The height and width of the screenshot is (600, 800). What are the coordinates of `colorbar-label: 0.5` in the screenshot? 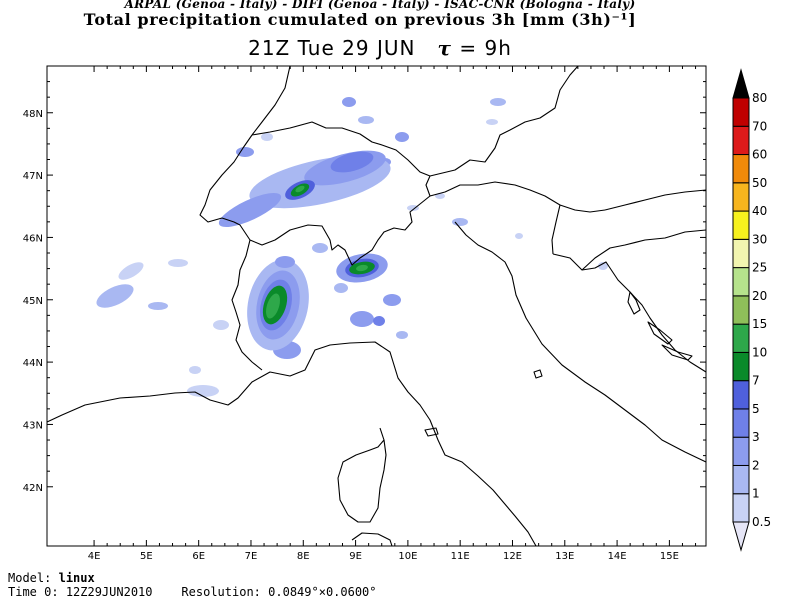 It's located at (761, 522).